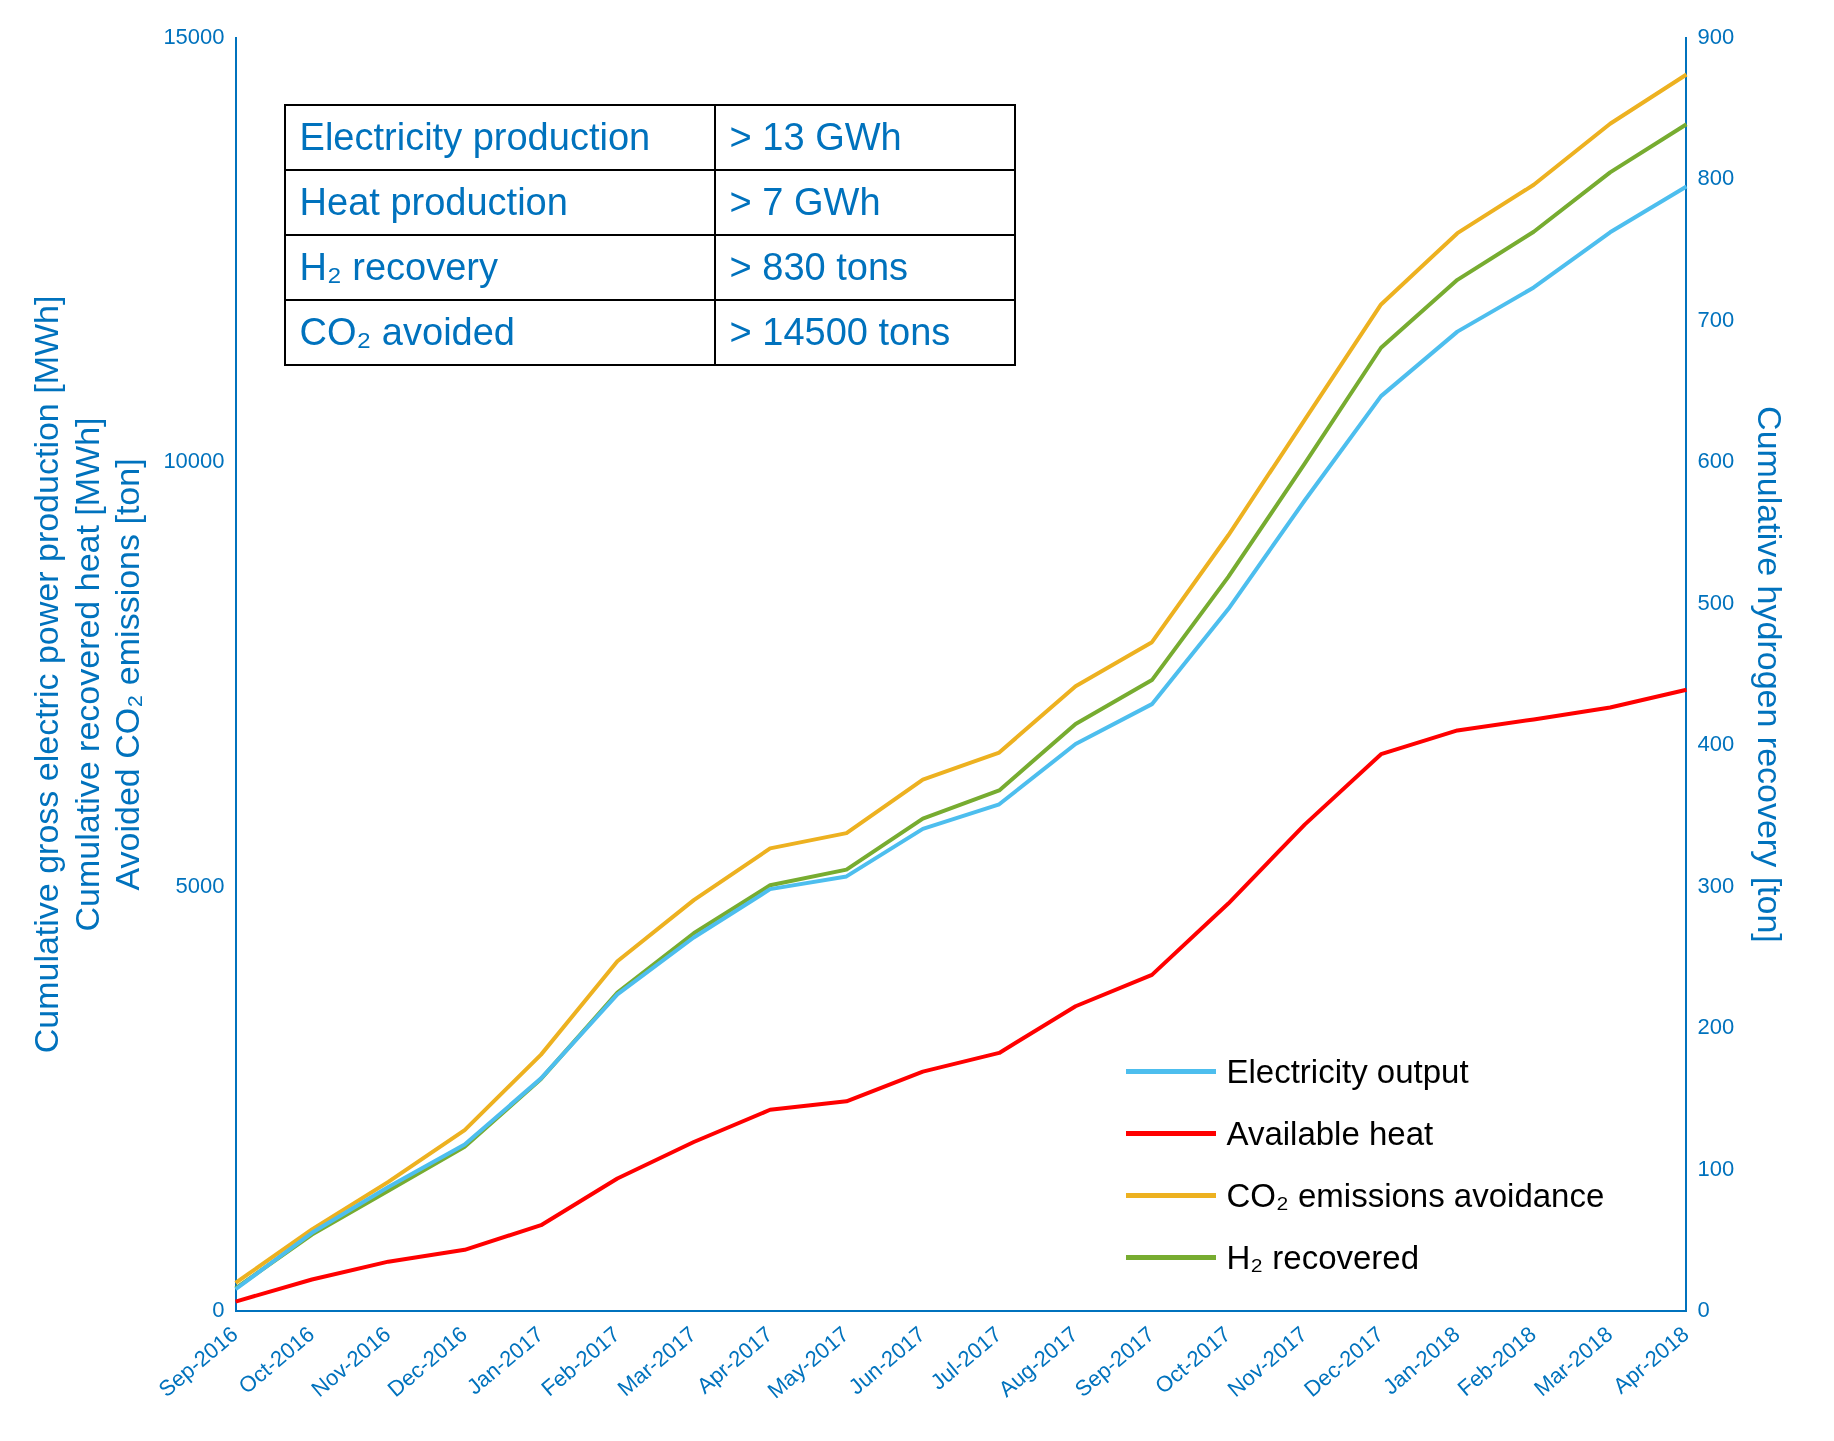 Image resolution: width=1834 pixels, height=1441 pixels. Describe the element at coordinates (1323, 1257) in the screenshot. I see `legend-label: H₂ recovered` at that location.